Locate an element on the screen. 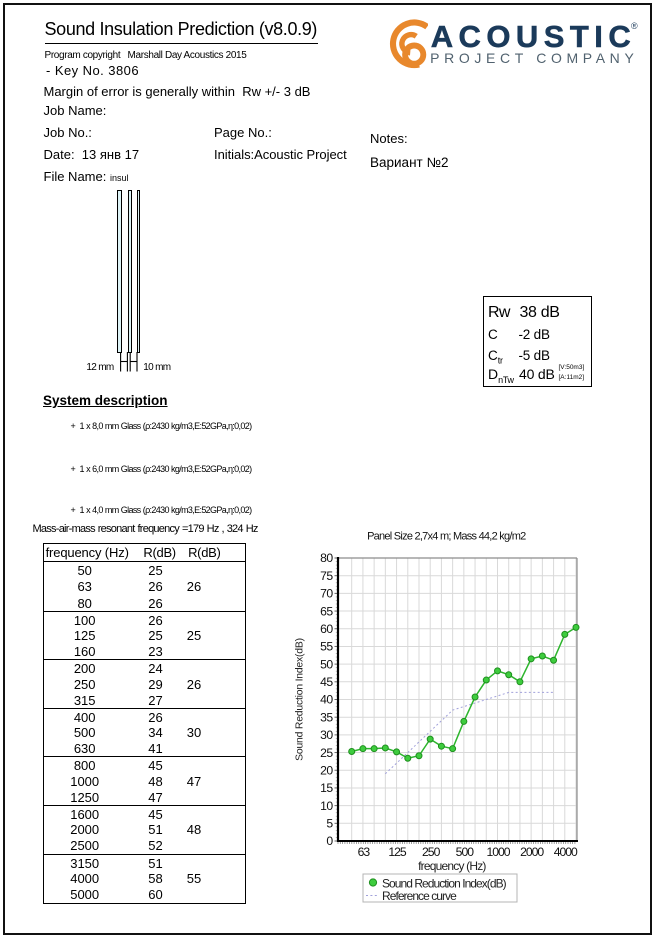  svg-text:Panel Size 2,7x4 m; Mass 44,2: Panel Size 2,7x4 m; Mass 44,2 kg/m2 is located at coordinates (446, 536).